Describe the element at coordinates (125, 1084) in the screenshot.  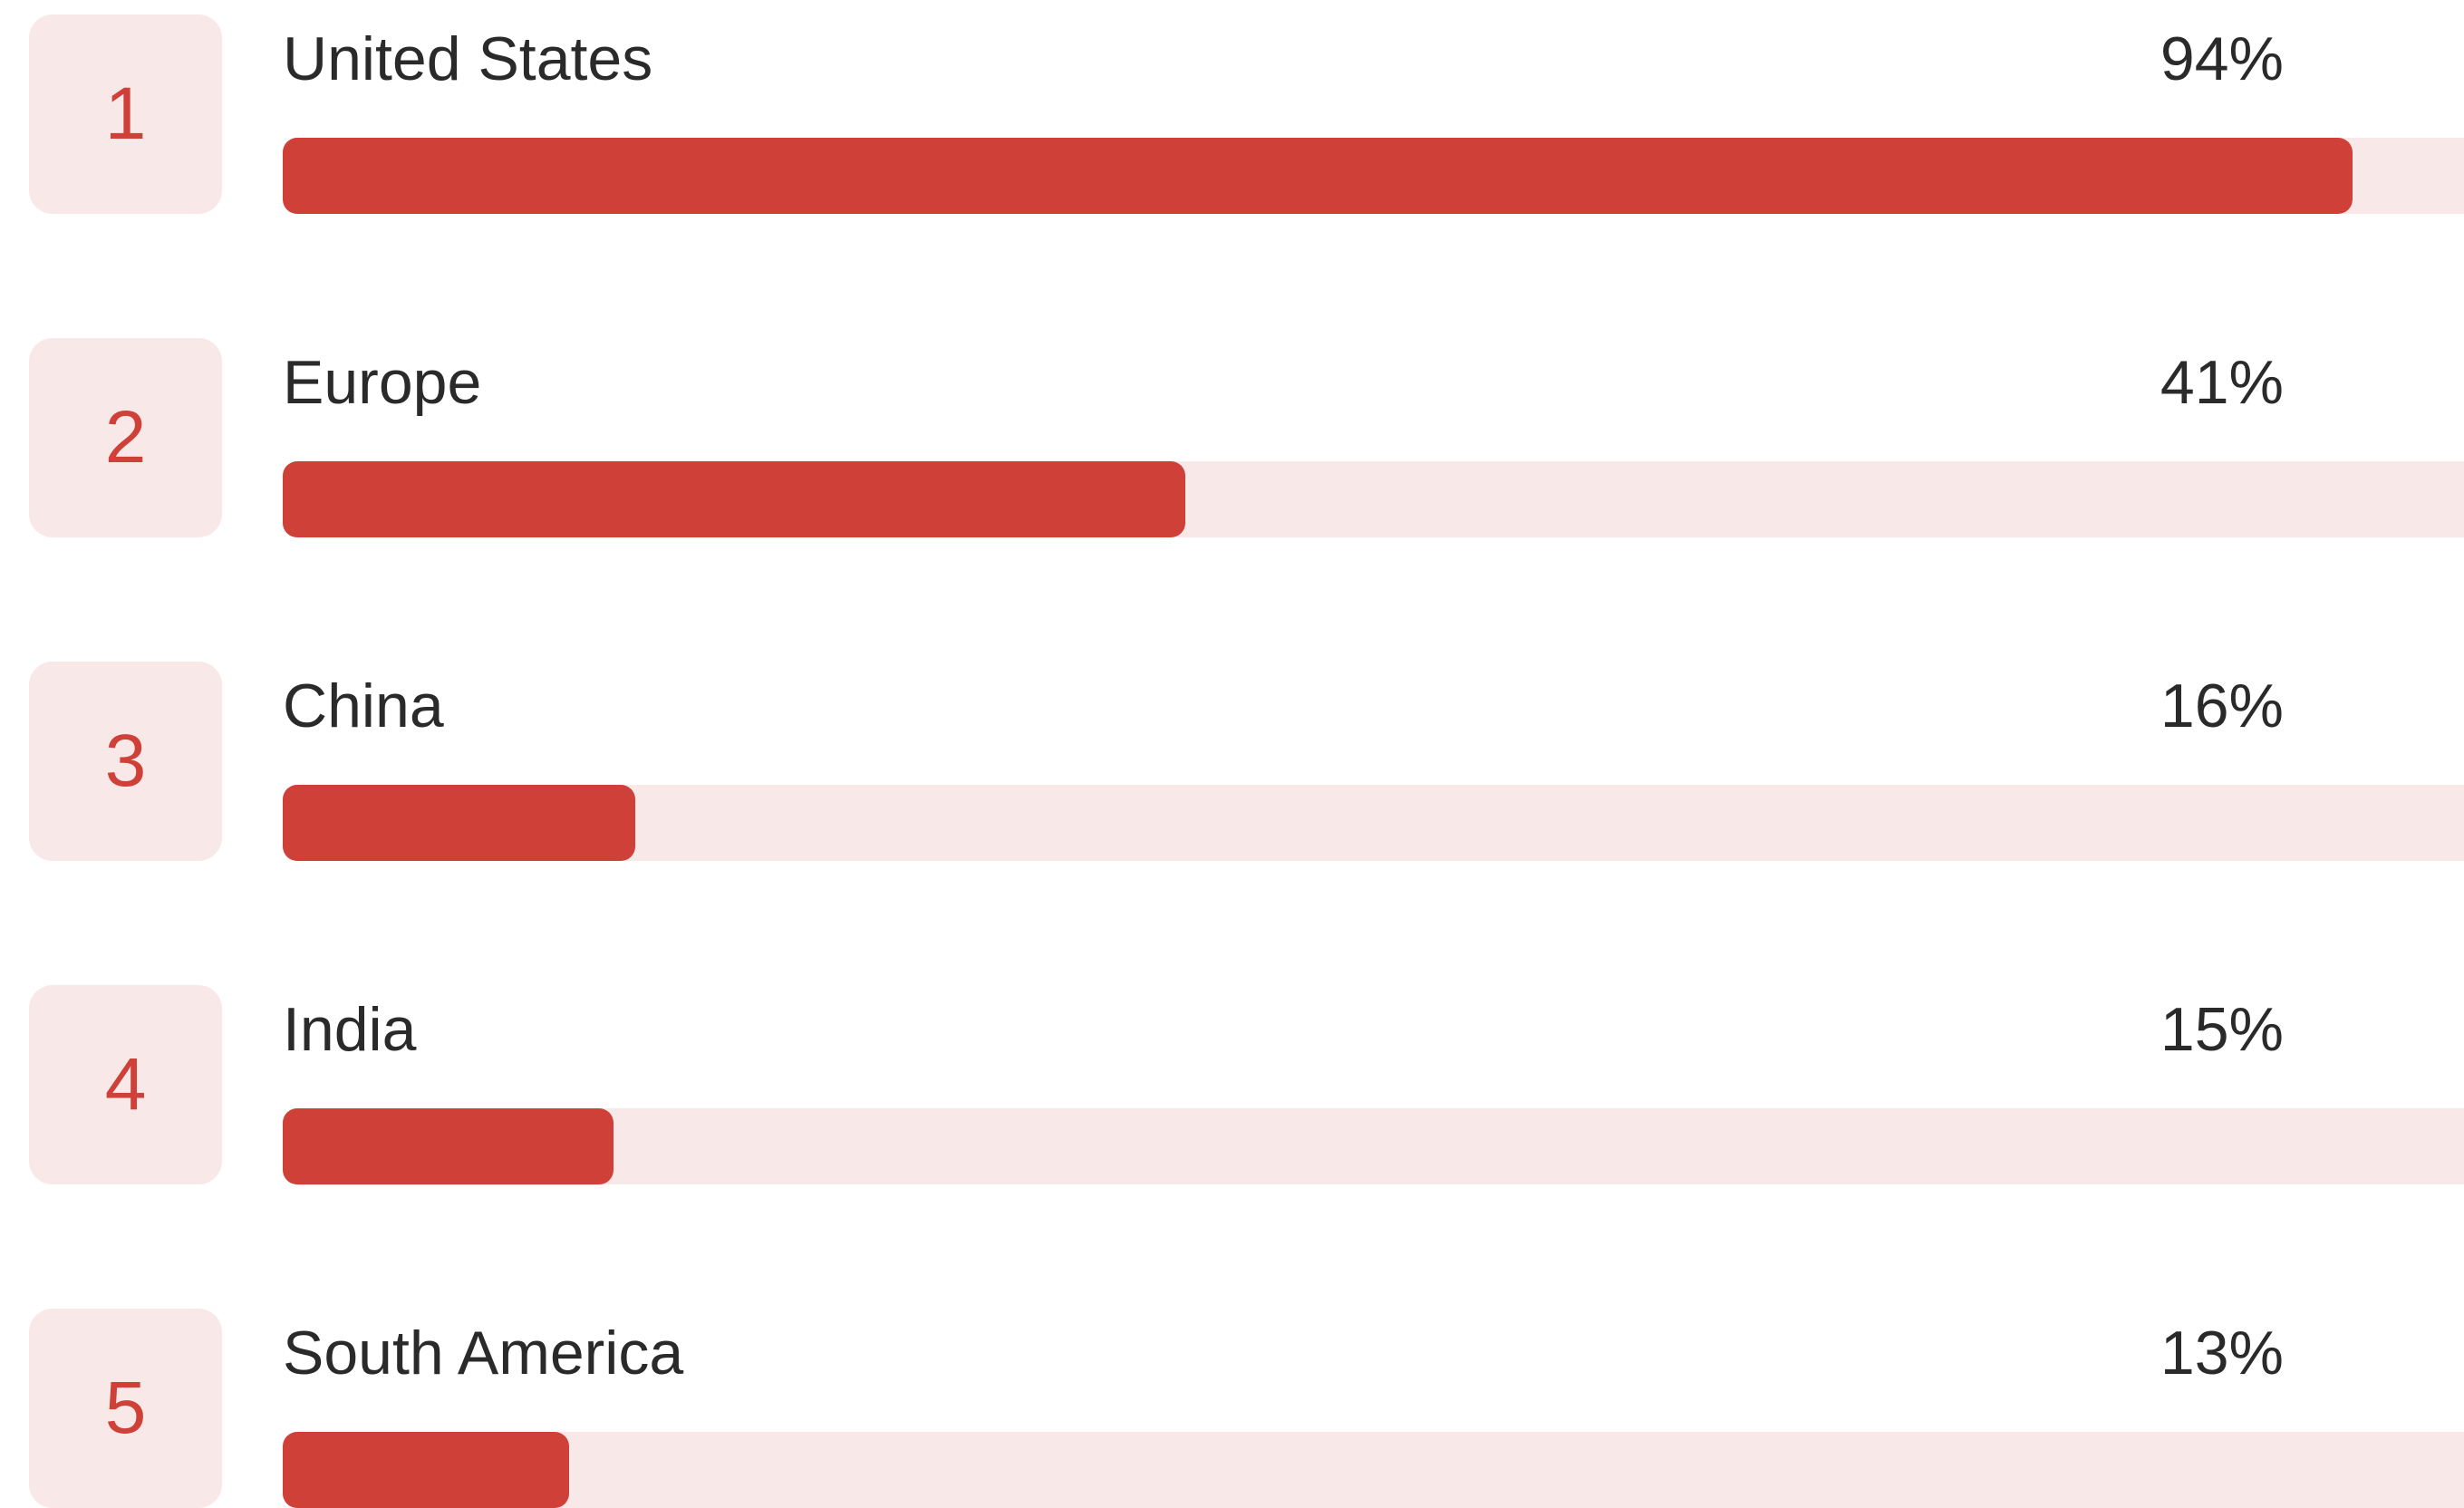
I see `rank-badge: 4` at that location.